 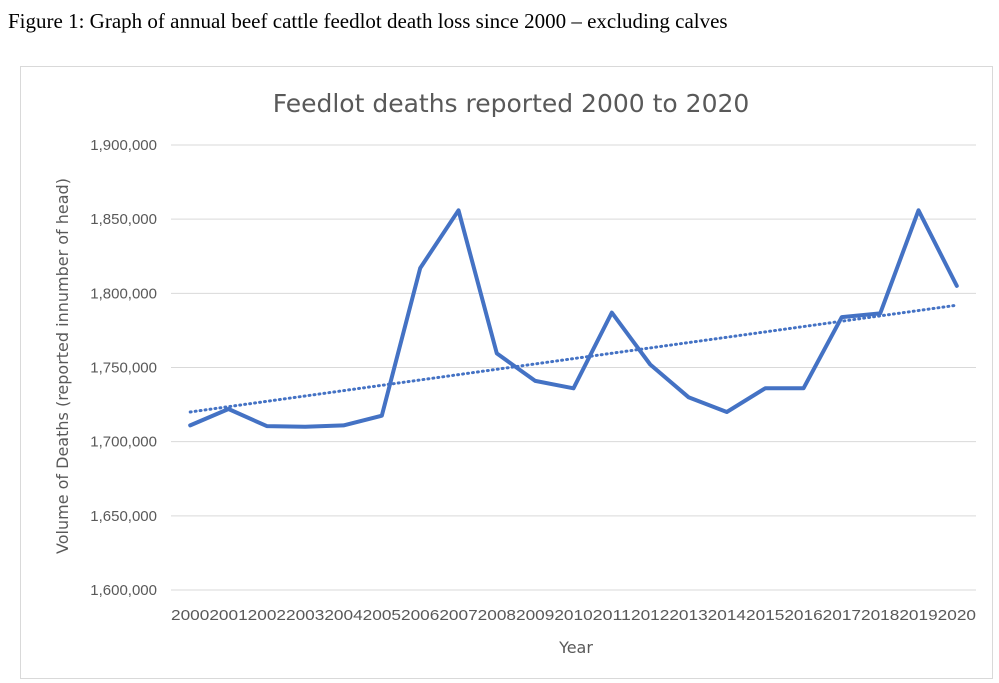 I want to click on x-tick-label: 2014, so click(x=727, y=615).